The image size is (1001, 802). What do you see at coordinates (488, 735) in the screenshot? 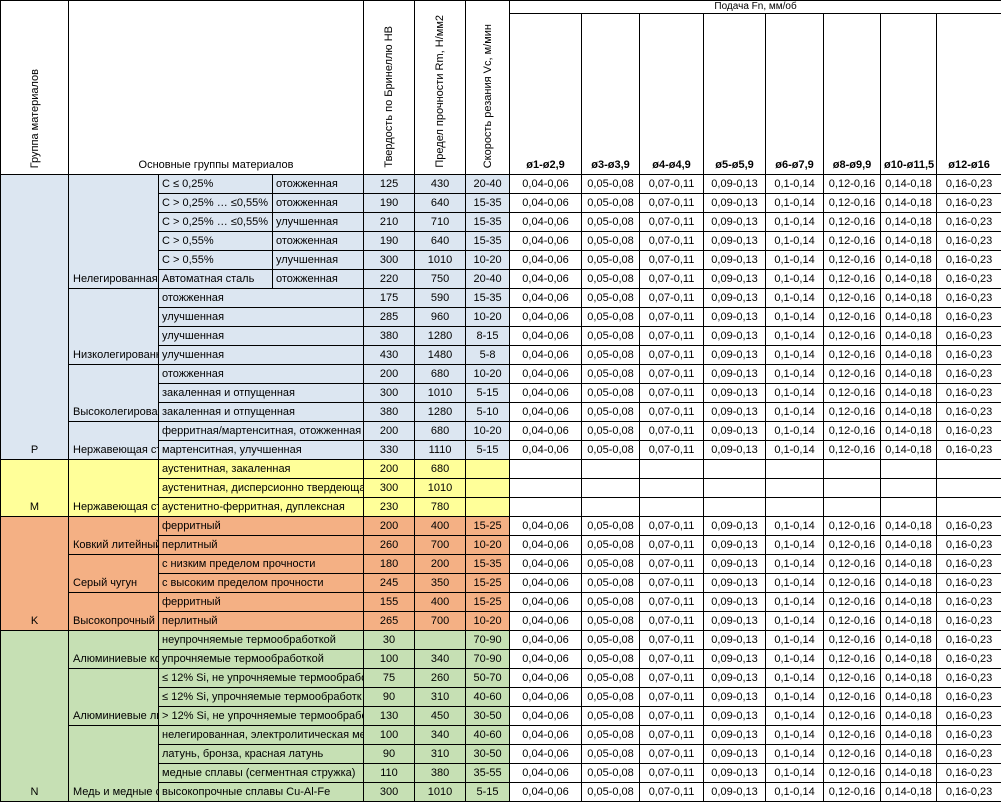
I see `speed-value: 40-60` at bounding box center [488, 735].